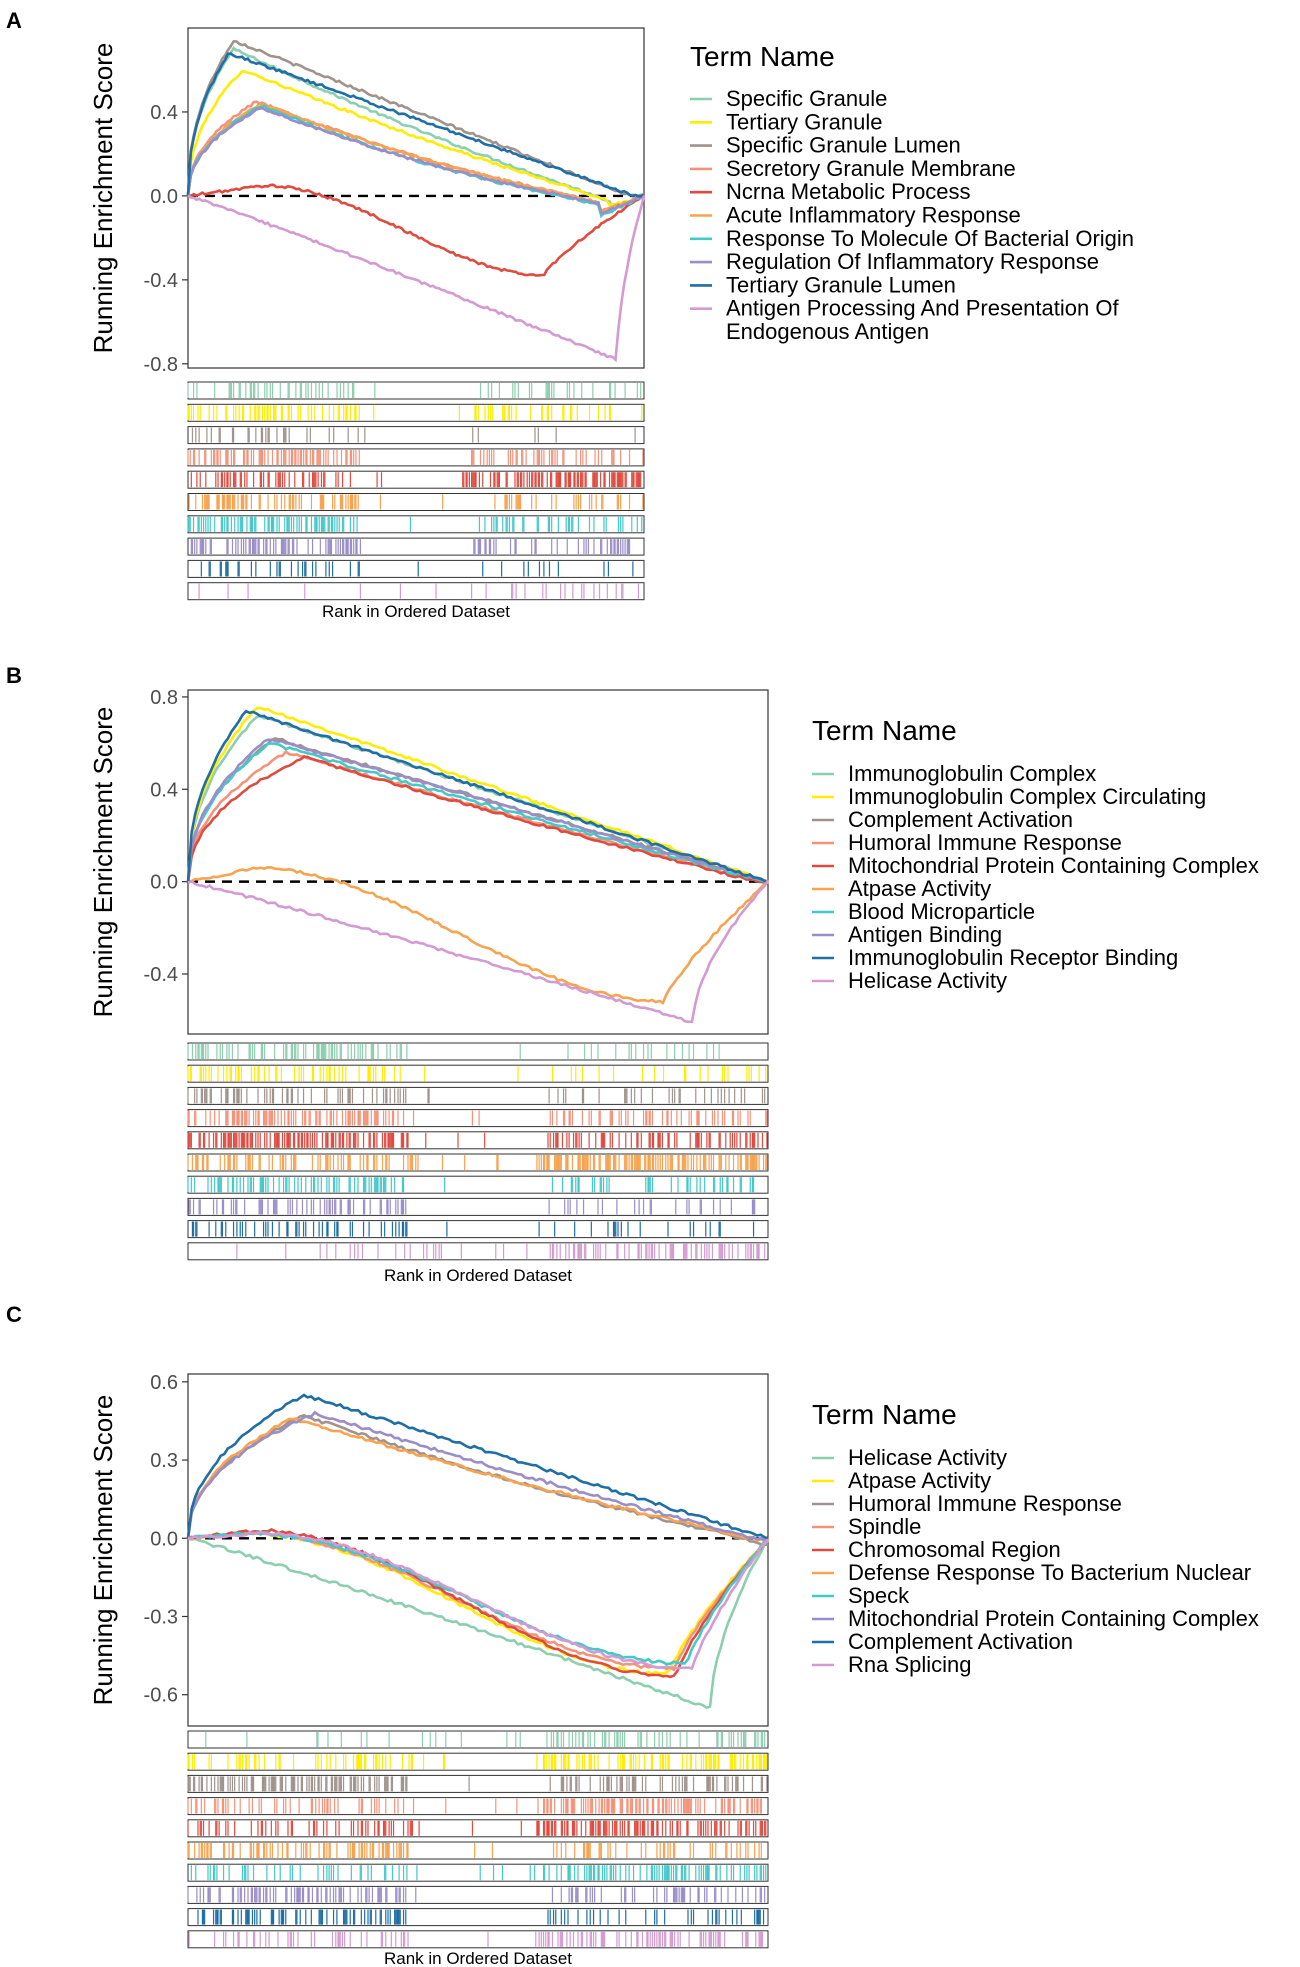 Image resolution: width=1300 pixels, height=1967 pixels. What do you see at coordinates (841, 284) in the screenshot?
I see `legend-label: Tertiary Granule Lumen` at bounding box center [841, 284].